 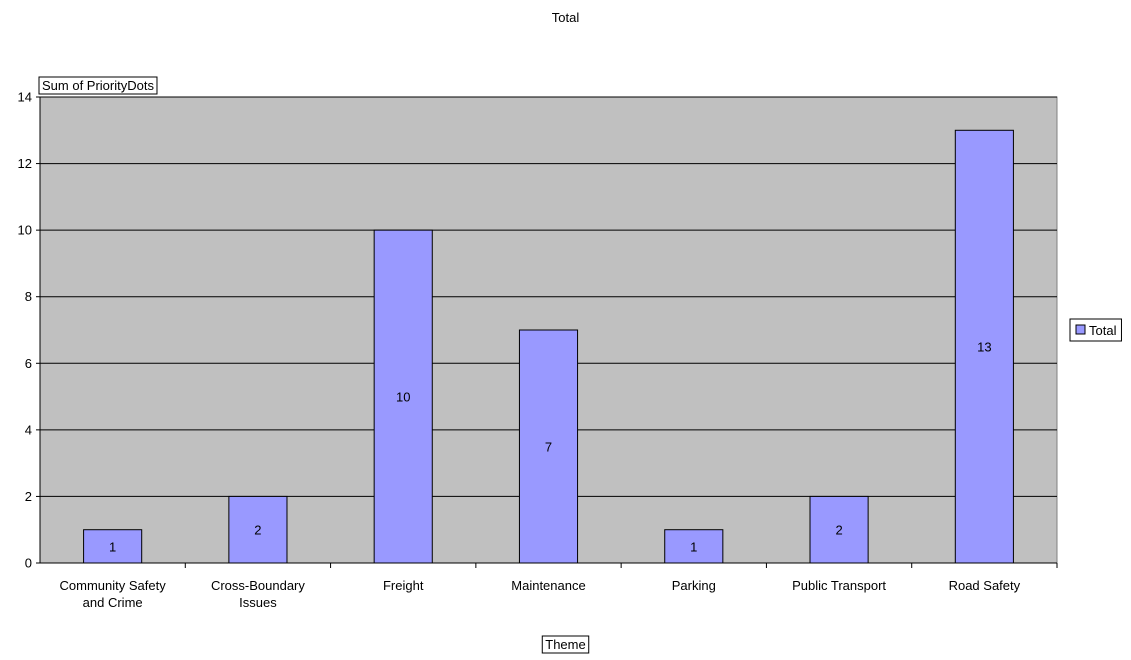 I want to click on legend-label: Total, so click(x=1103, y=330).